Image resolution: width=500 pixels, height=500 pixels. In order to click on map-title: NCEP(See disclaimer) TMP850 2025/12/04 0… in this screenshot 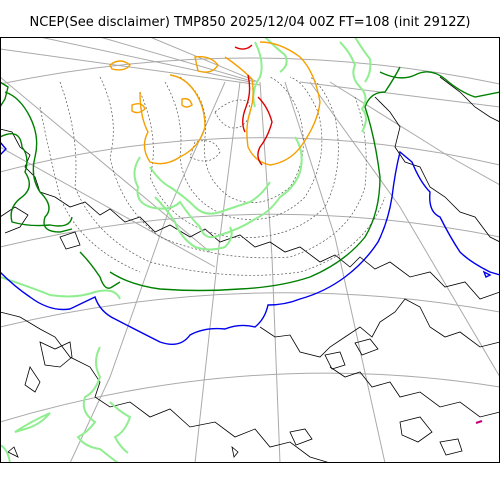, I will do `click(250, 22)`.